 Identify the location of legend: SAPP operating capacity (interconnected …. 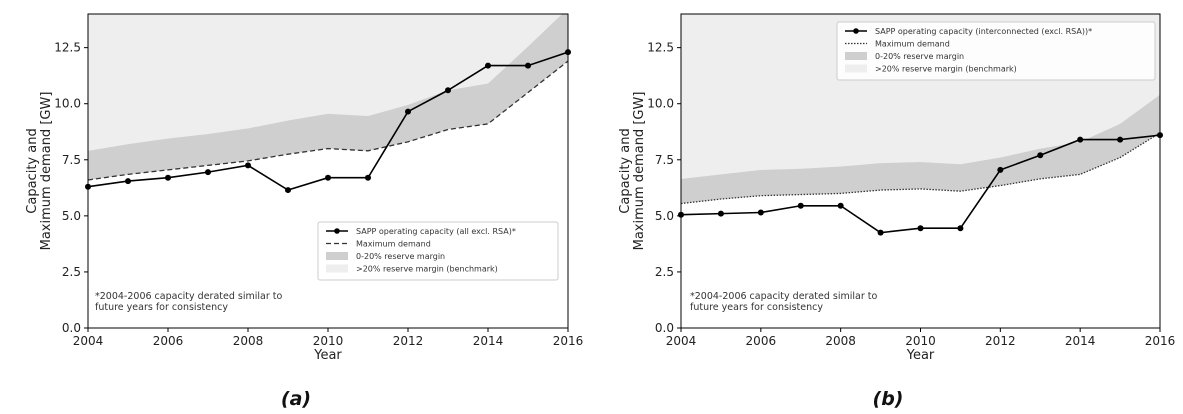
(996, 51).